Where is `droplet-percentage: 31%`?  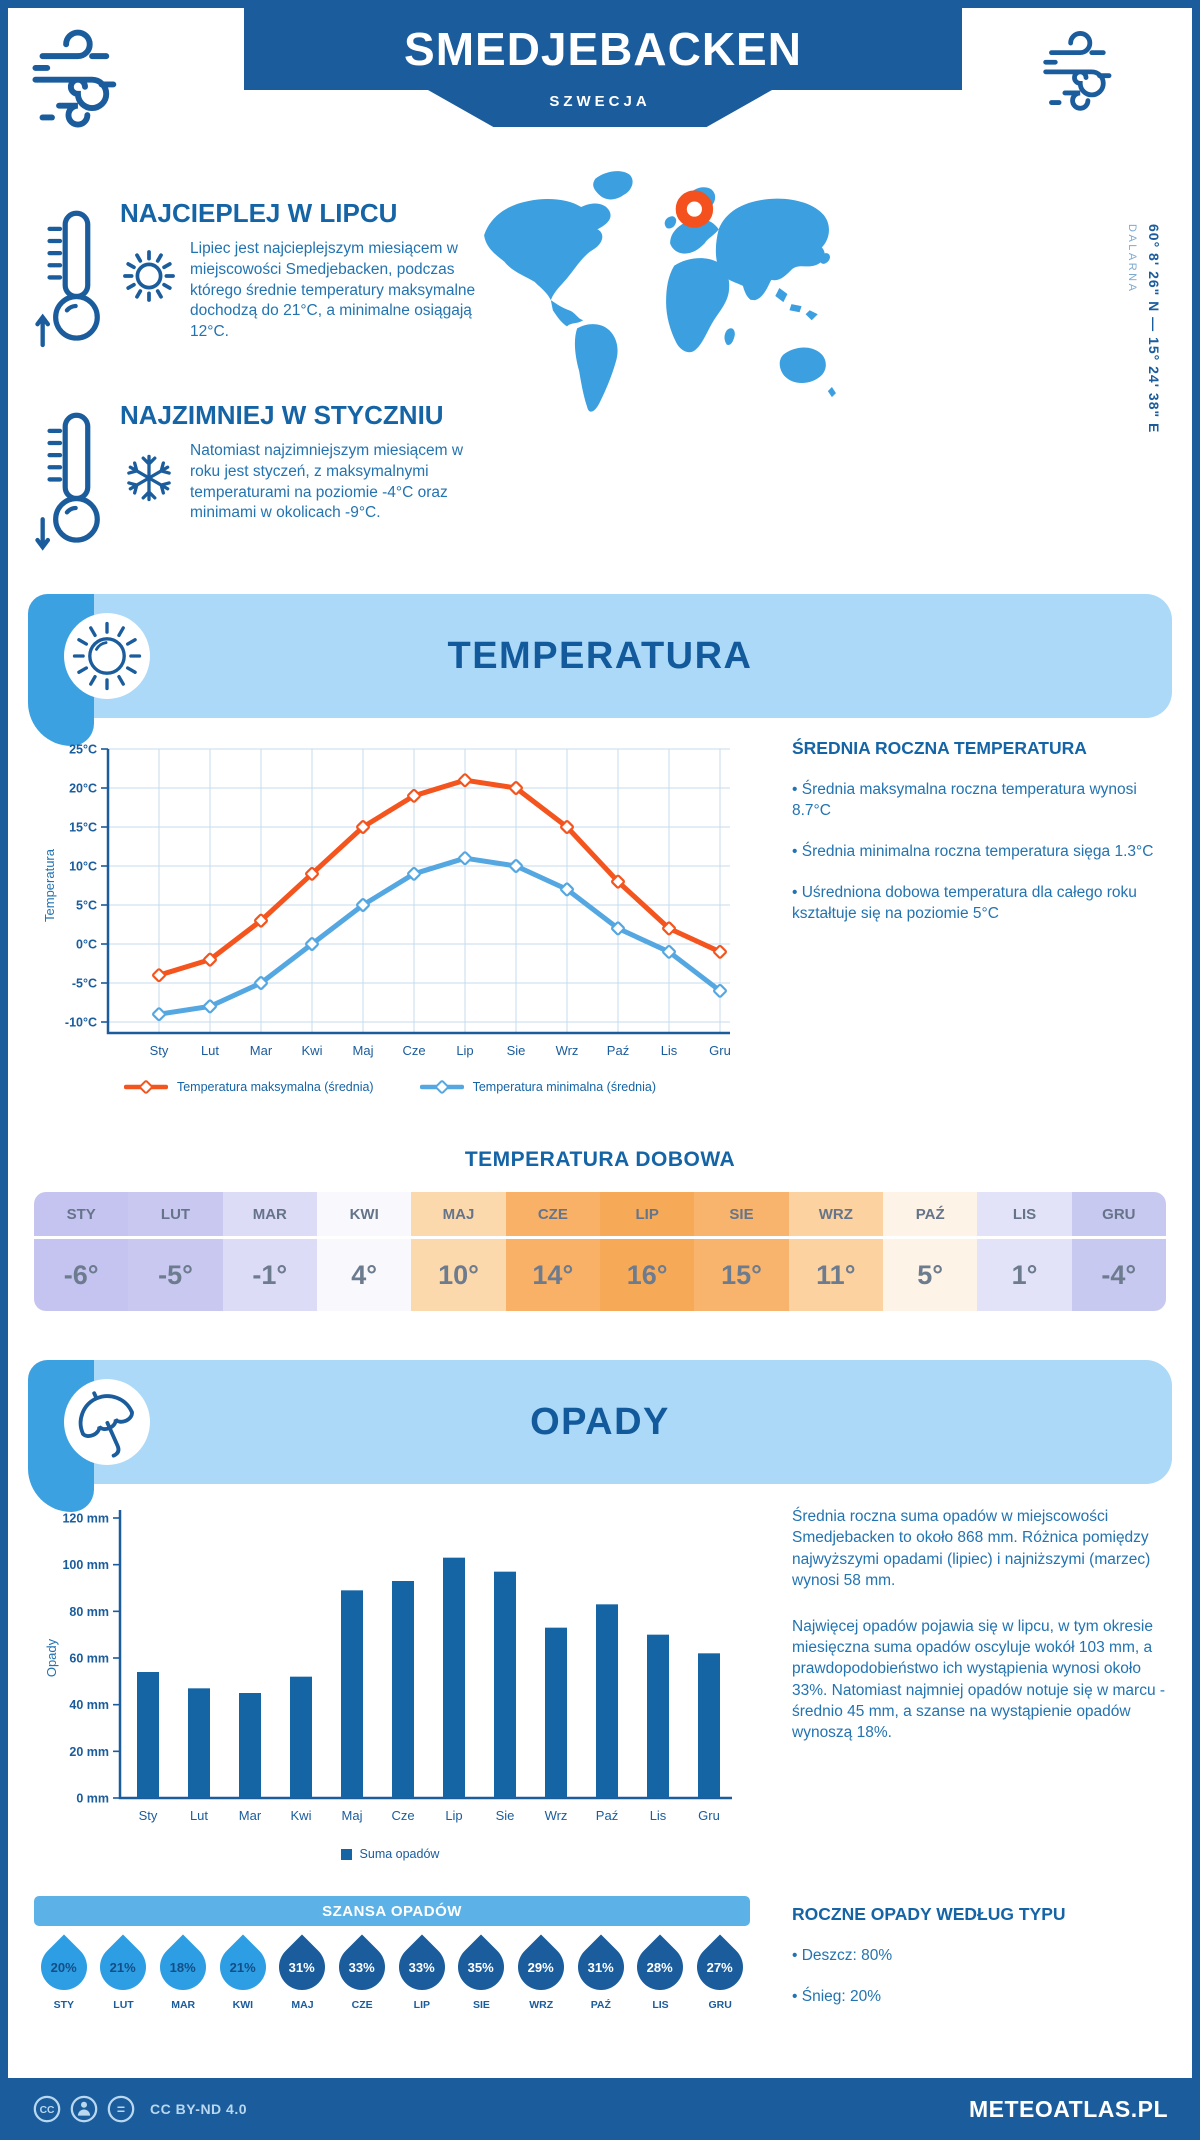
droplet-percentage: 31% is located at coordinates (600, 1967).